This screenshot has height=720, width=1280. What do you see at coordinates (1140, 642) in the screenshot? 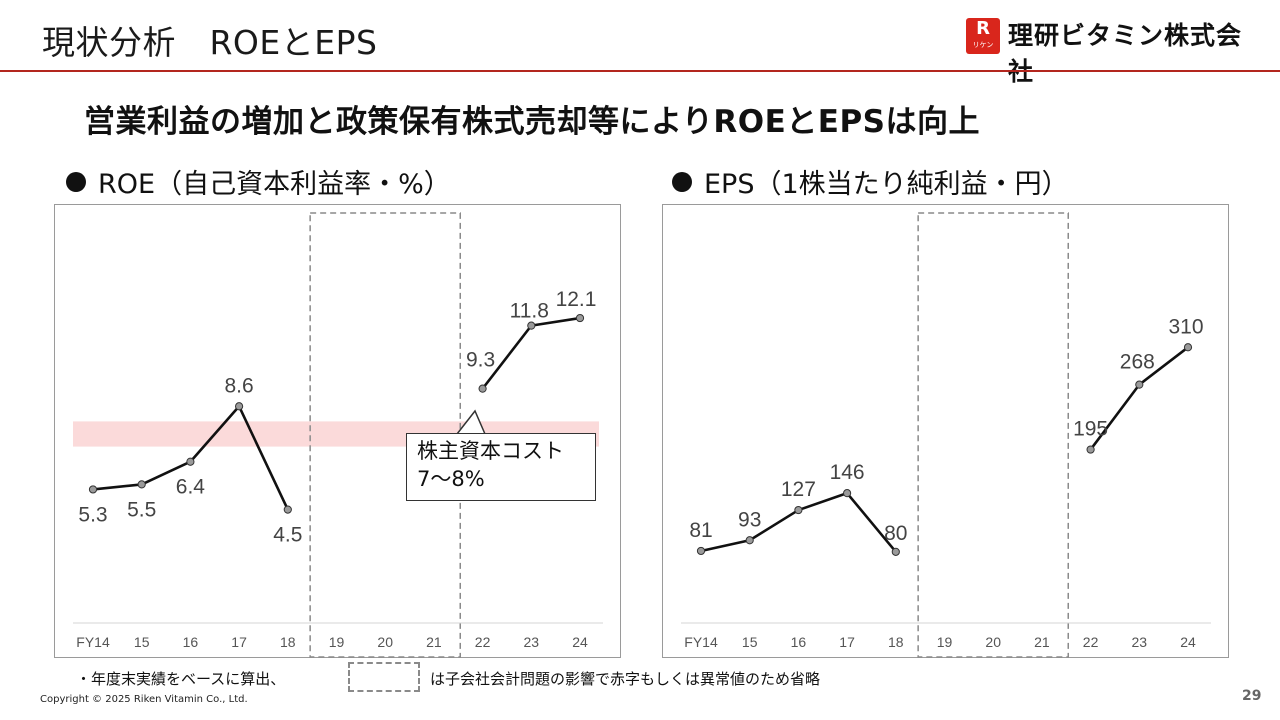
I see `eps-tick-label: 23` at bounding box center [1140, 642].